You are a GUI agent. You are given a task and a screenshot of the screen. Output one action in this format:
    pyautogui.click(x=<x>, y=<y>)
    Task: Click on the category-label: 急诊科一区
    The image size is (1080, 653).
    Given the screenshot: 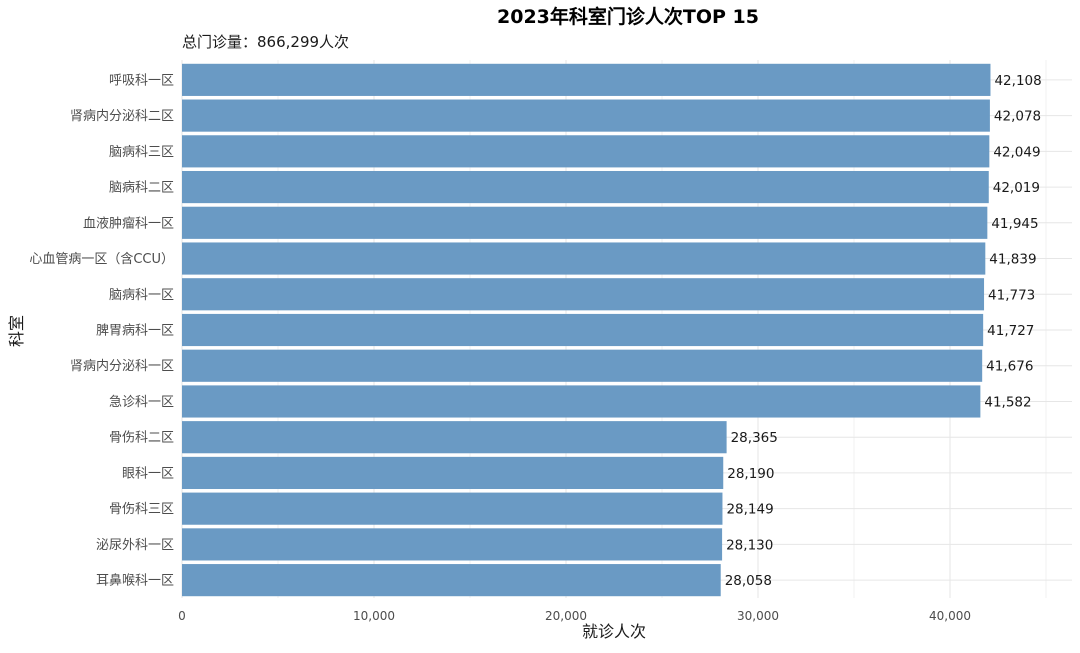 What is the action you would take?
    pyautogui.click(x=141, y=402)
    